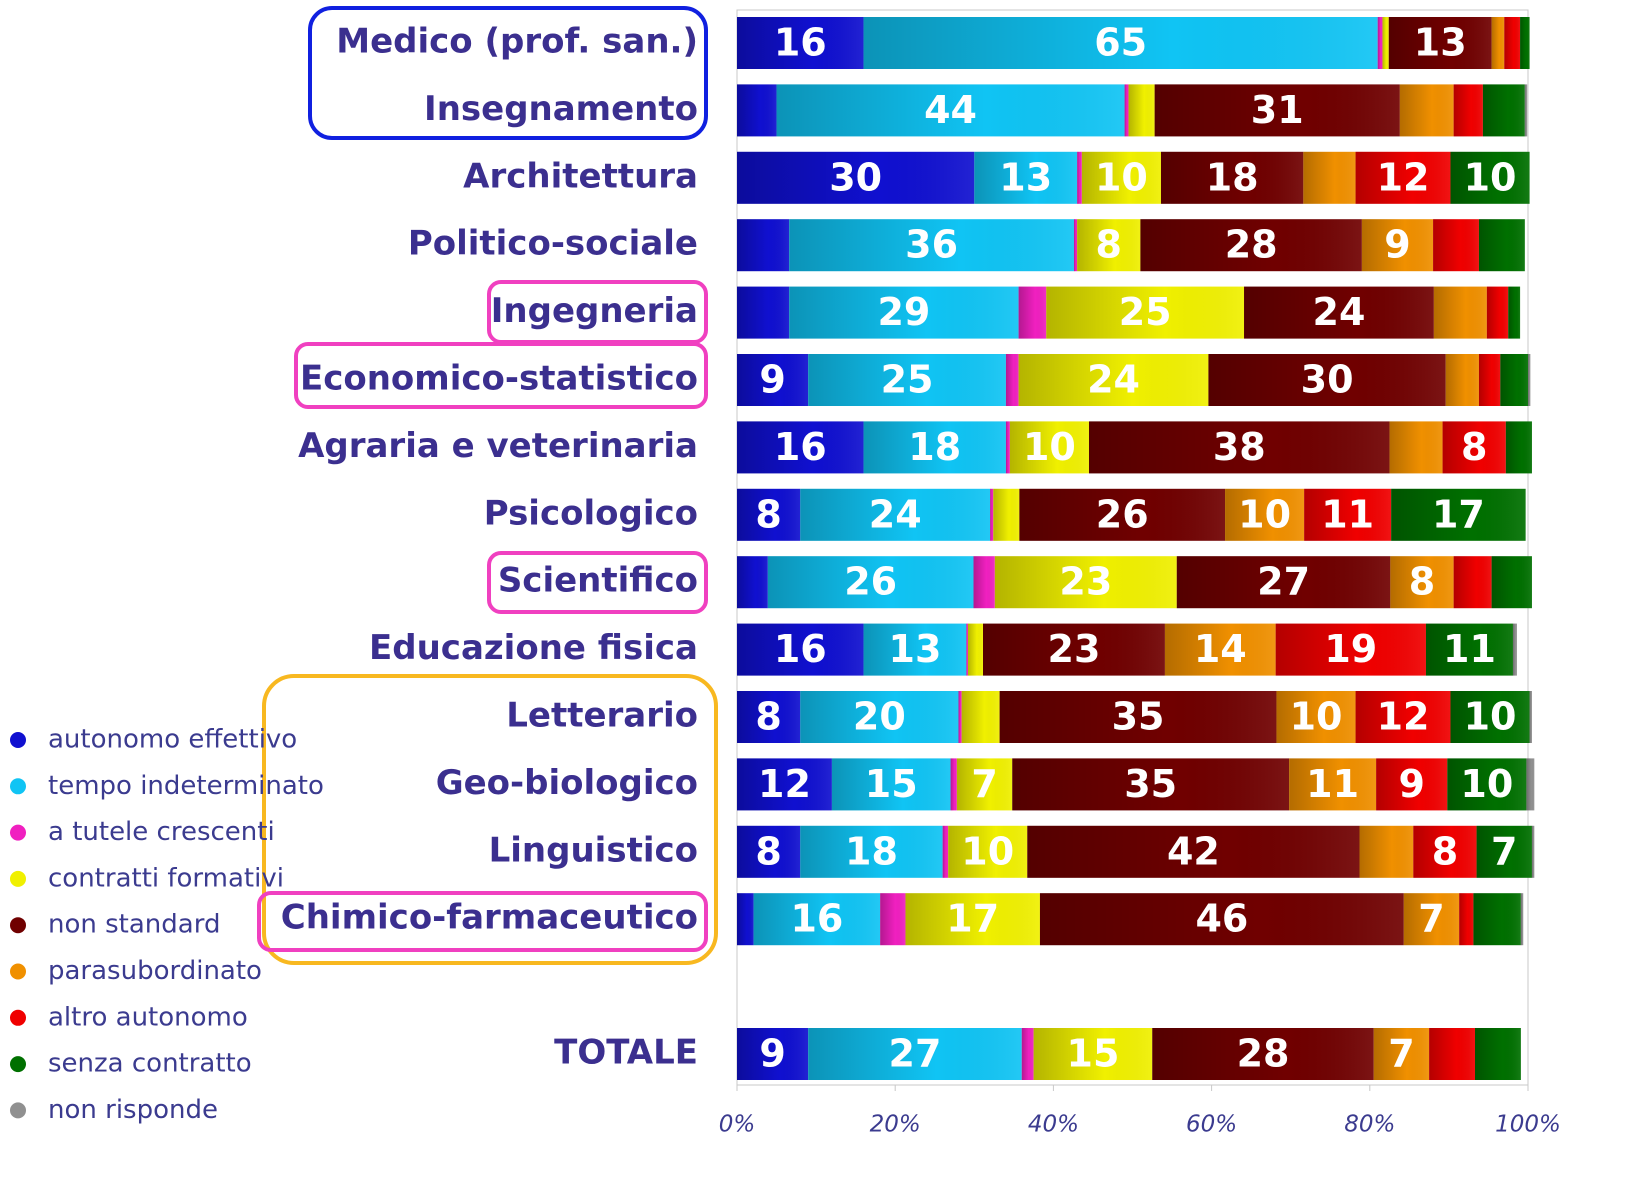 The image size is (1652, 1194). What do you see at coordinates (161, 832) in the screenshot?
I see `legend-label: a tutele crescenti` at bounding box center [161, 832].